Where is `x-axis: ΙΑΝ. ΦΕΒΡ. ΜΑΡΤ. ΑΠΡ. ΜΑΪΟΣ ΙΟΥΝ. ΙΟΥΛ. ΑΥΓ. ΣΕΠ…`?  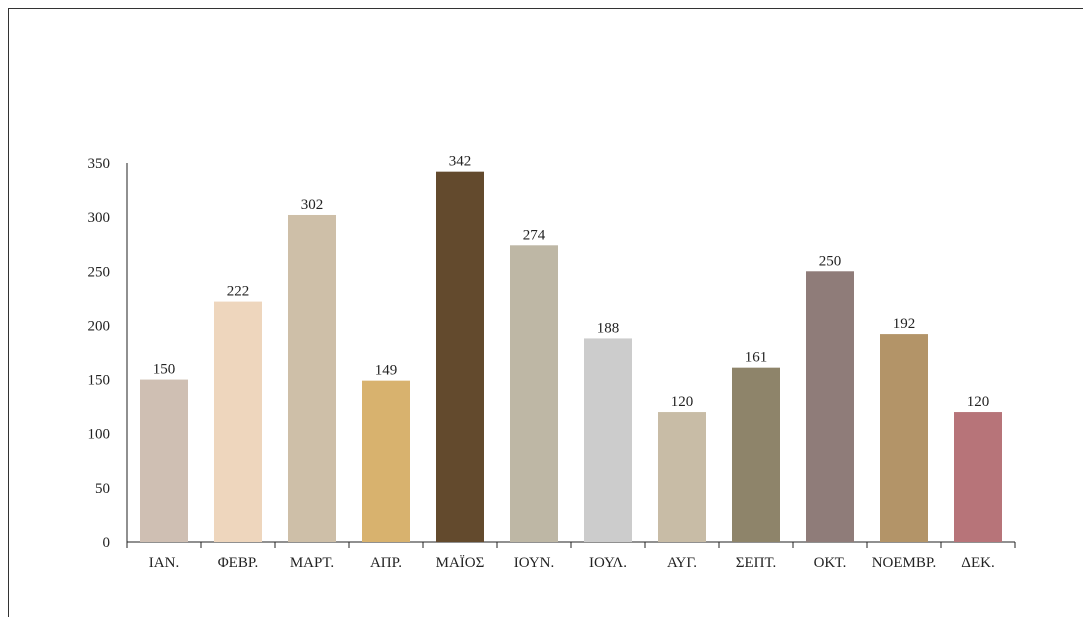
x-axis: ΙΑΝ. ΦΕΒΡ. ΜΑΡΤ. ΑΠΡ. ΜΑΪΟΣ ΙΟΥΝ. ΙΟΥΛ. ΑΥΓ. ΣΕΠ… is located at coordinates (571, 556).